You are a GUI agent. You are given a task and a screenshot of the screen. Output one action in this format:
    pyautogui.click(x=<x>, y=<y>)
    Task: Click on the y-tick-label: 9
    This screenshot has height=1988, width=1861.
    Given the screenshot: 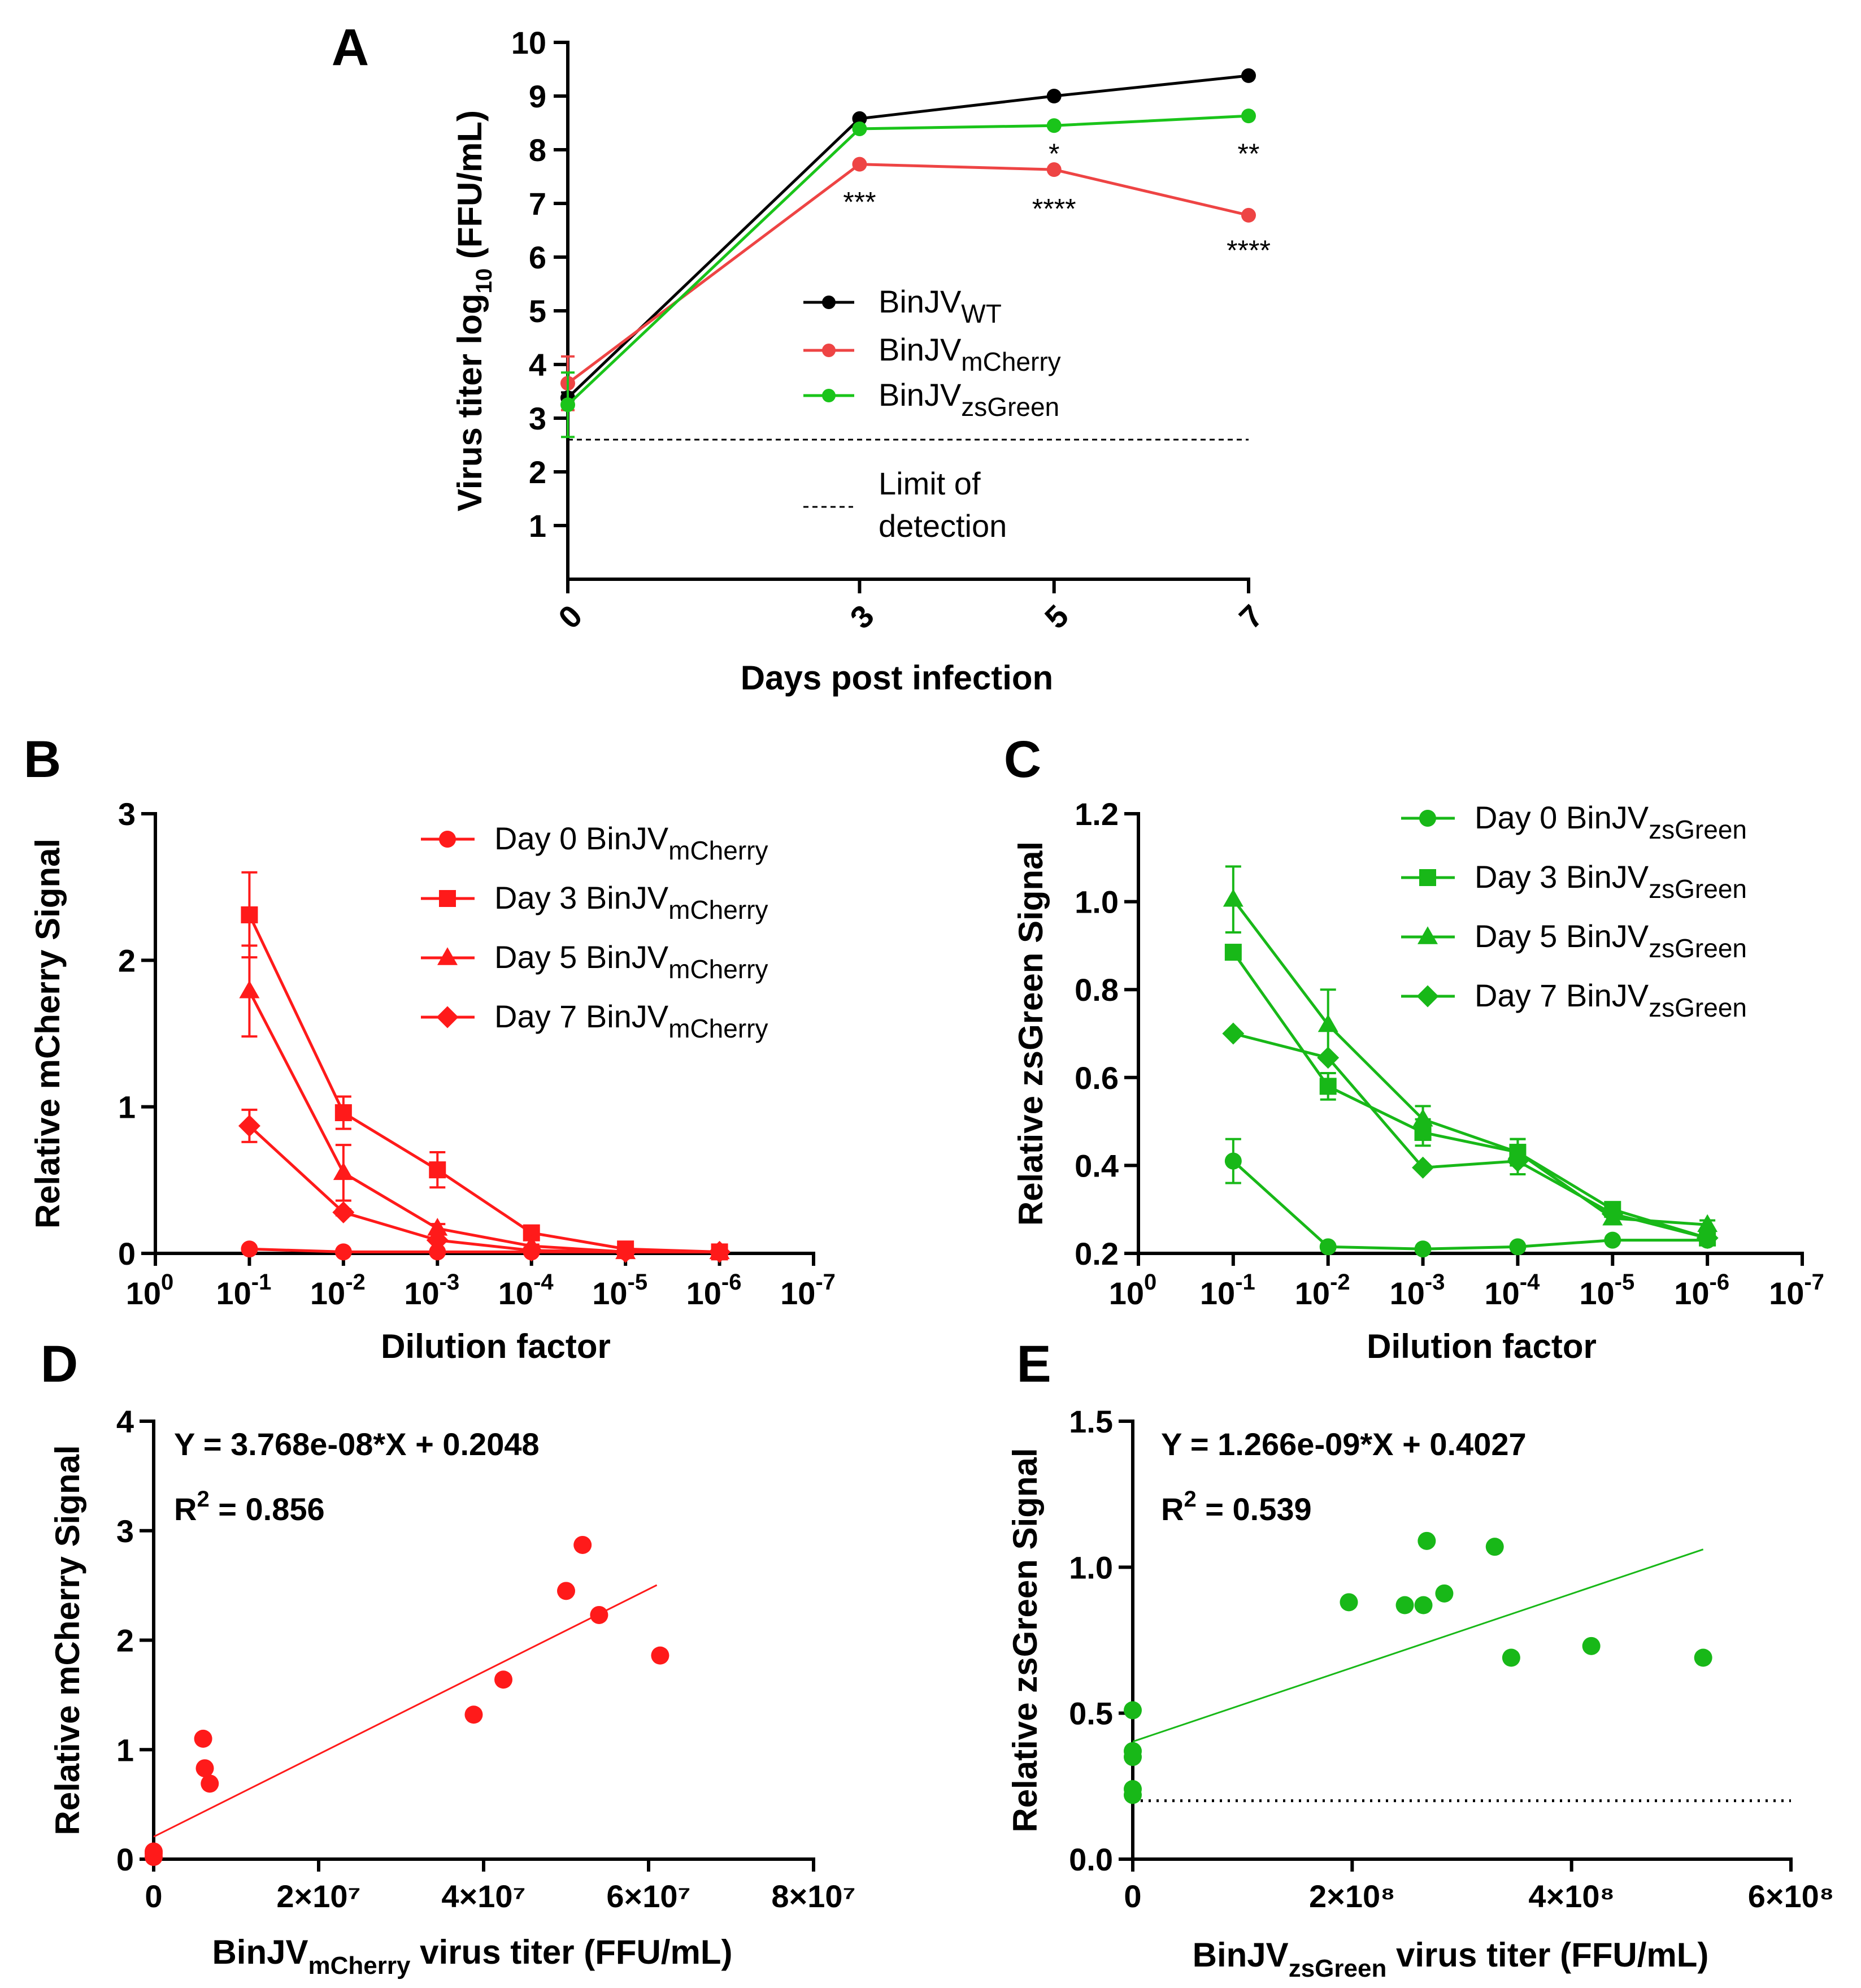 What is the action you would take?
    pyautogui.click(x=537, y=96)
    